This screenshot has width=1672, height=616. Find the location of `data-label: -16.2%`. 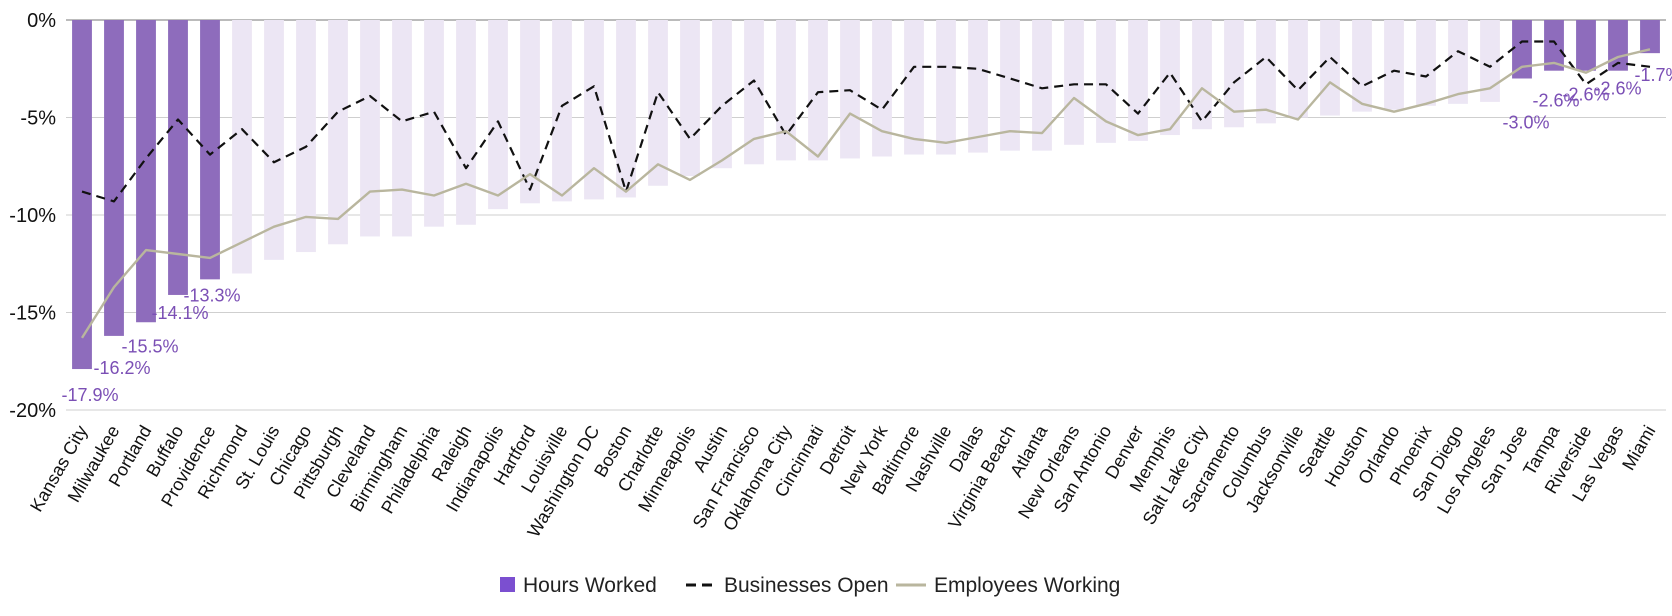

data-label: -16.2% is located at coordinates (121, 368).